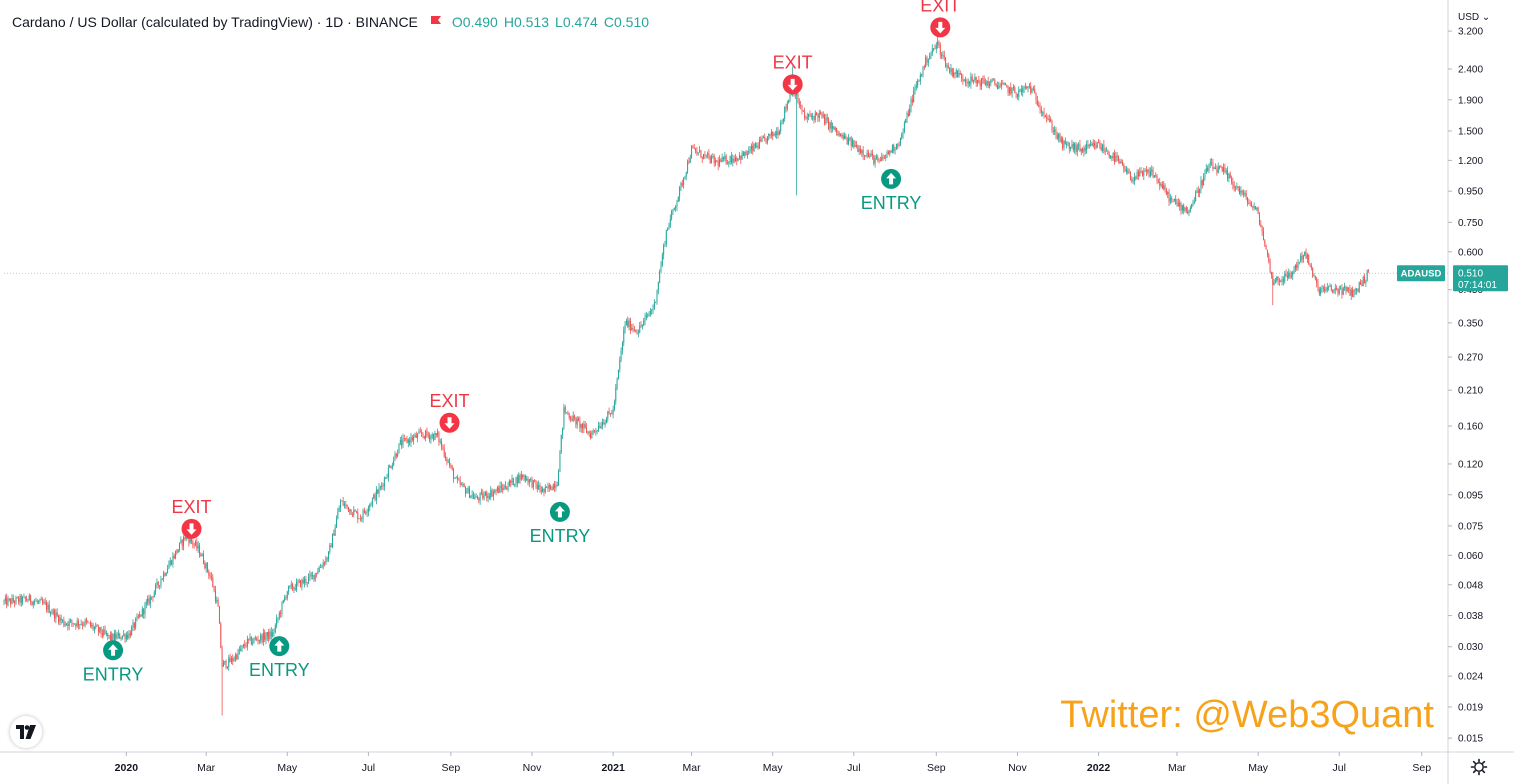 This screenshot has height=784, width=1514. What do you see at coordinates (436, 22) in the screenshot?
I see `flag-icon` at bounding box center [436, 22].